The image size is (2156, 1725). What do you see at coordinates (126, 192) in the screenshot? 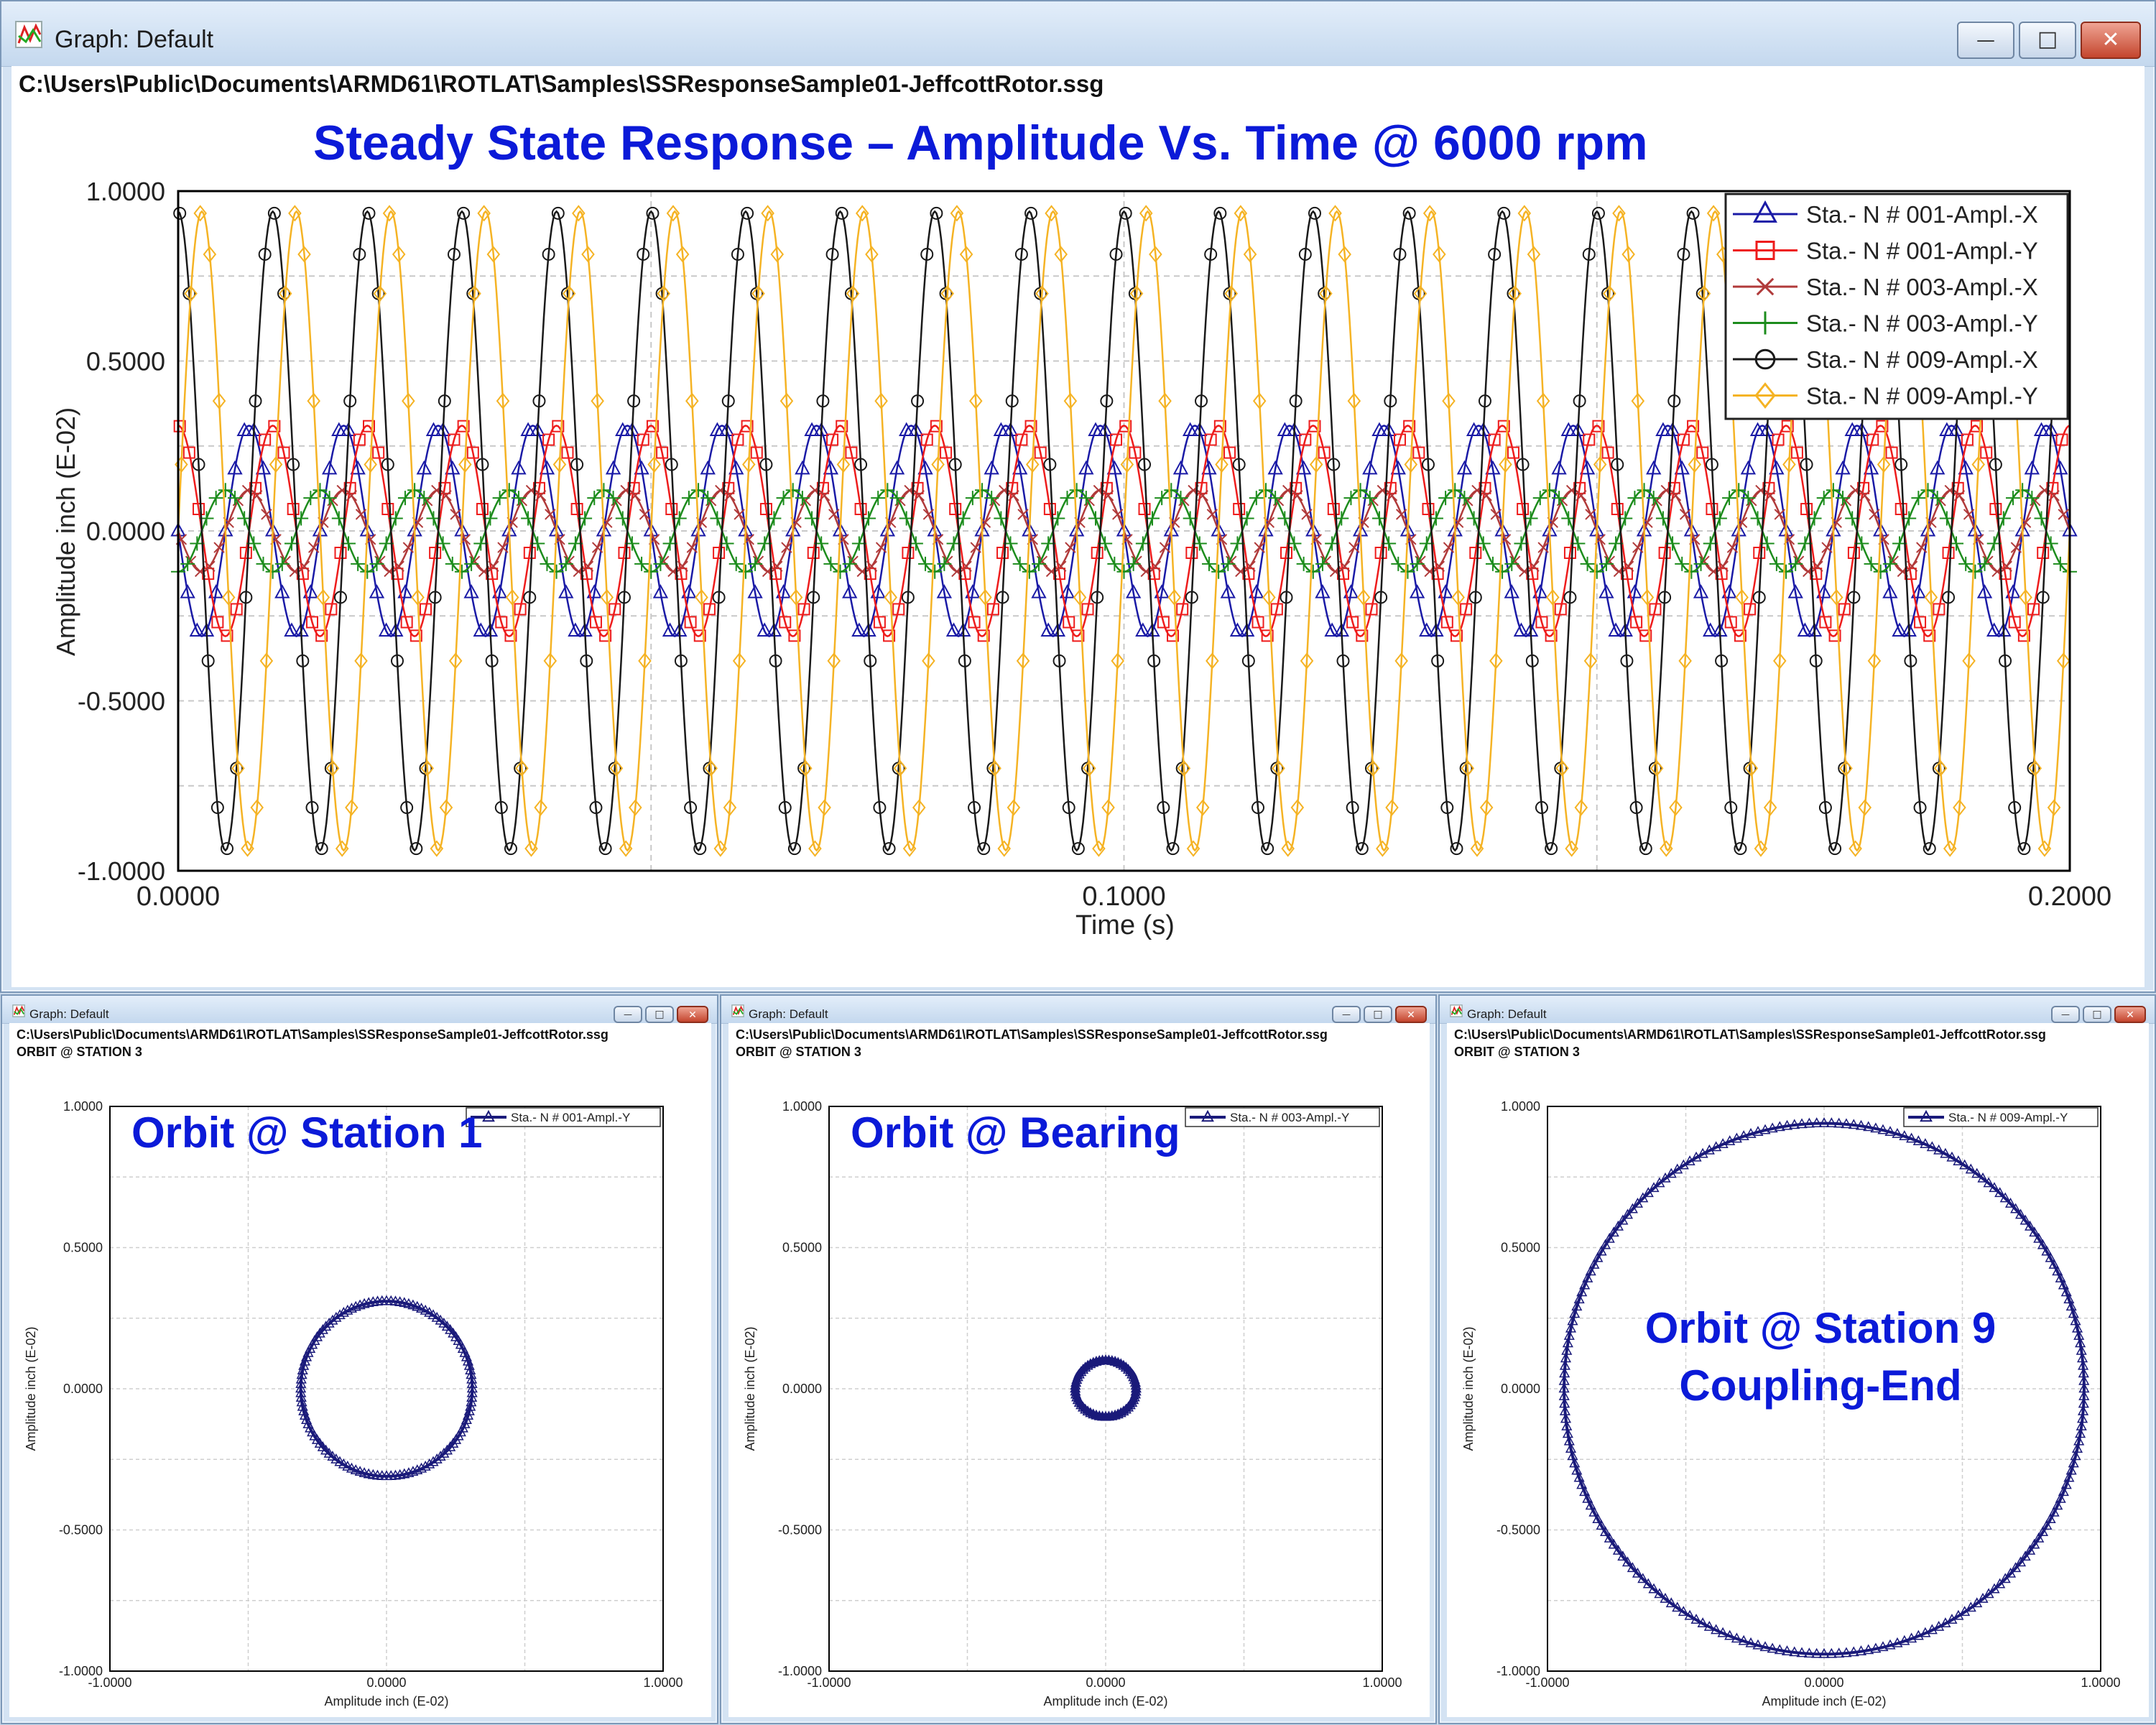
I see `y-tick-label: 1.0000` at bounding box center [126, 192].